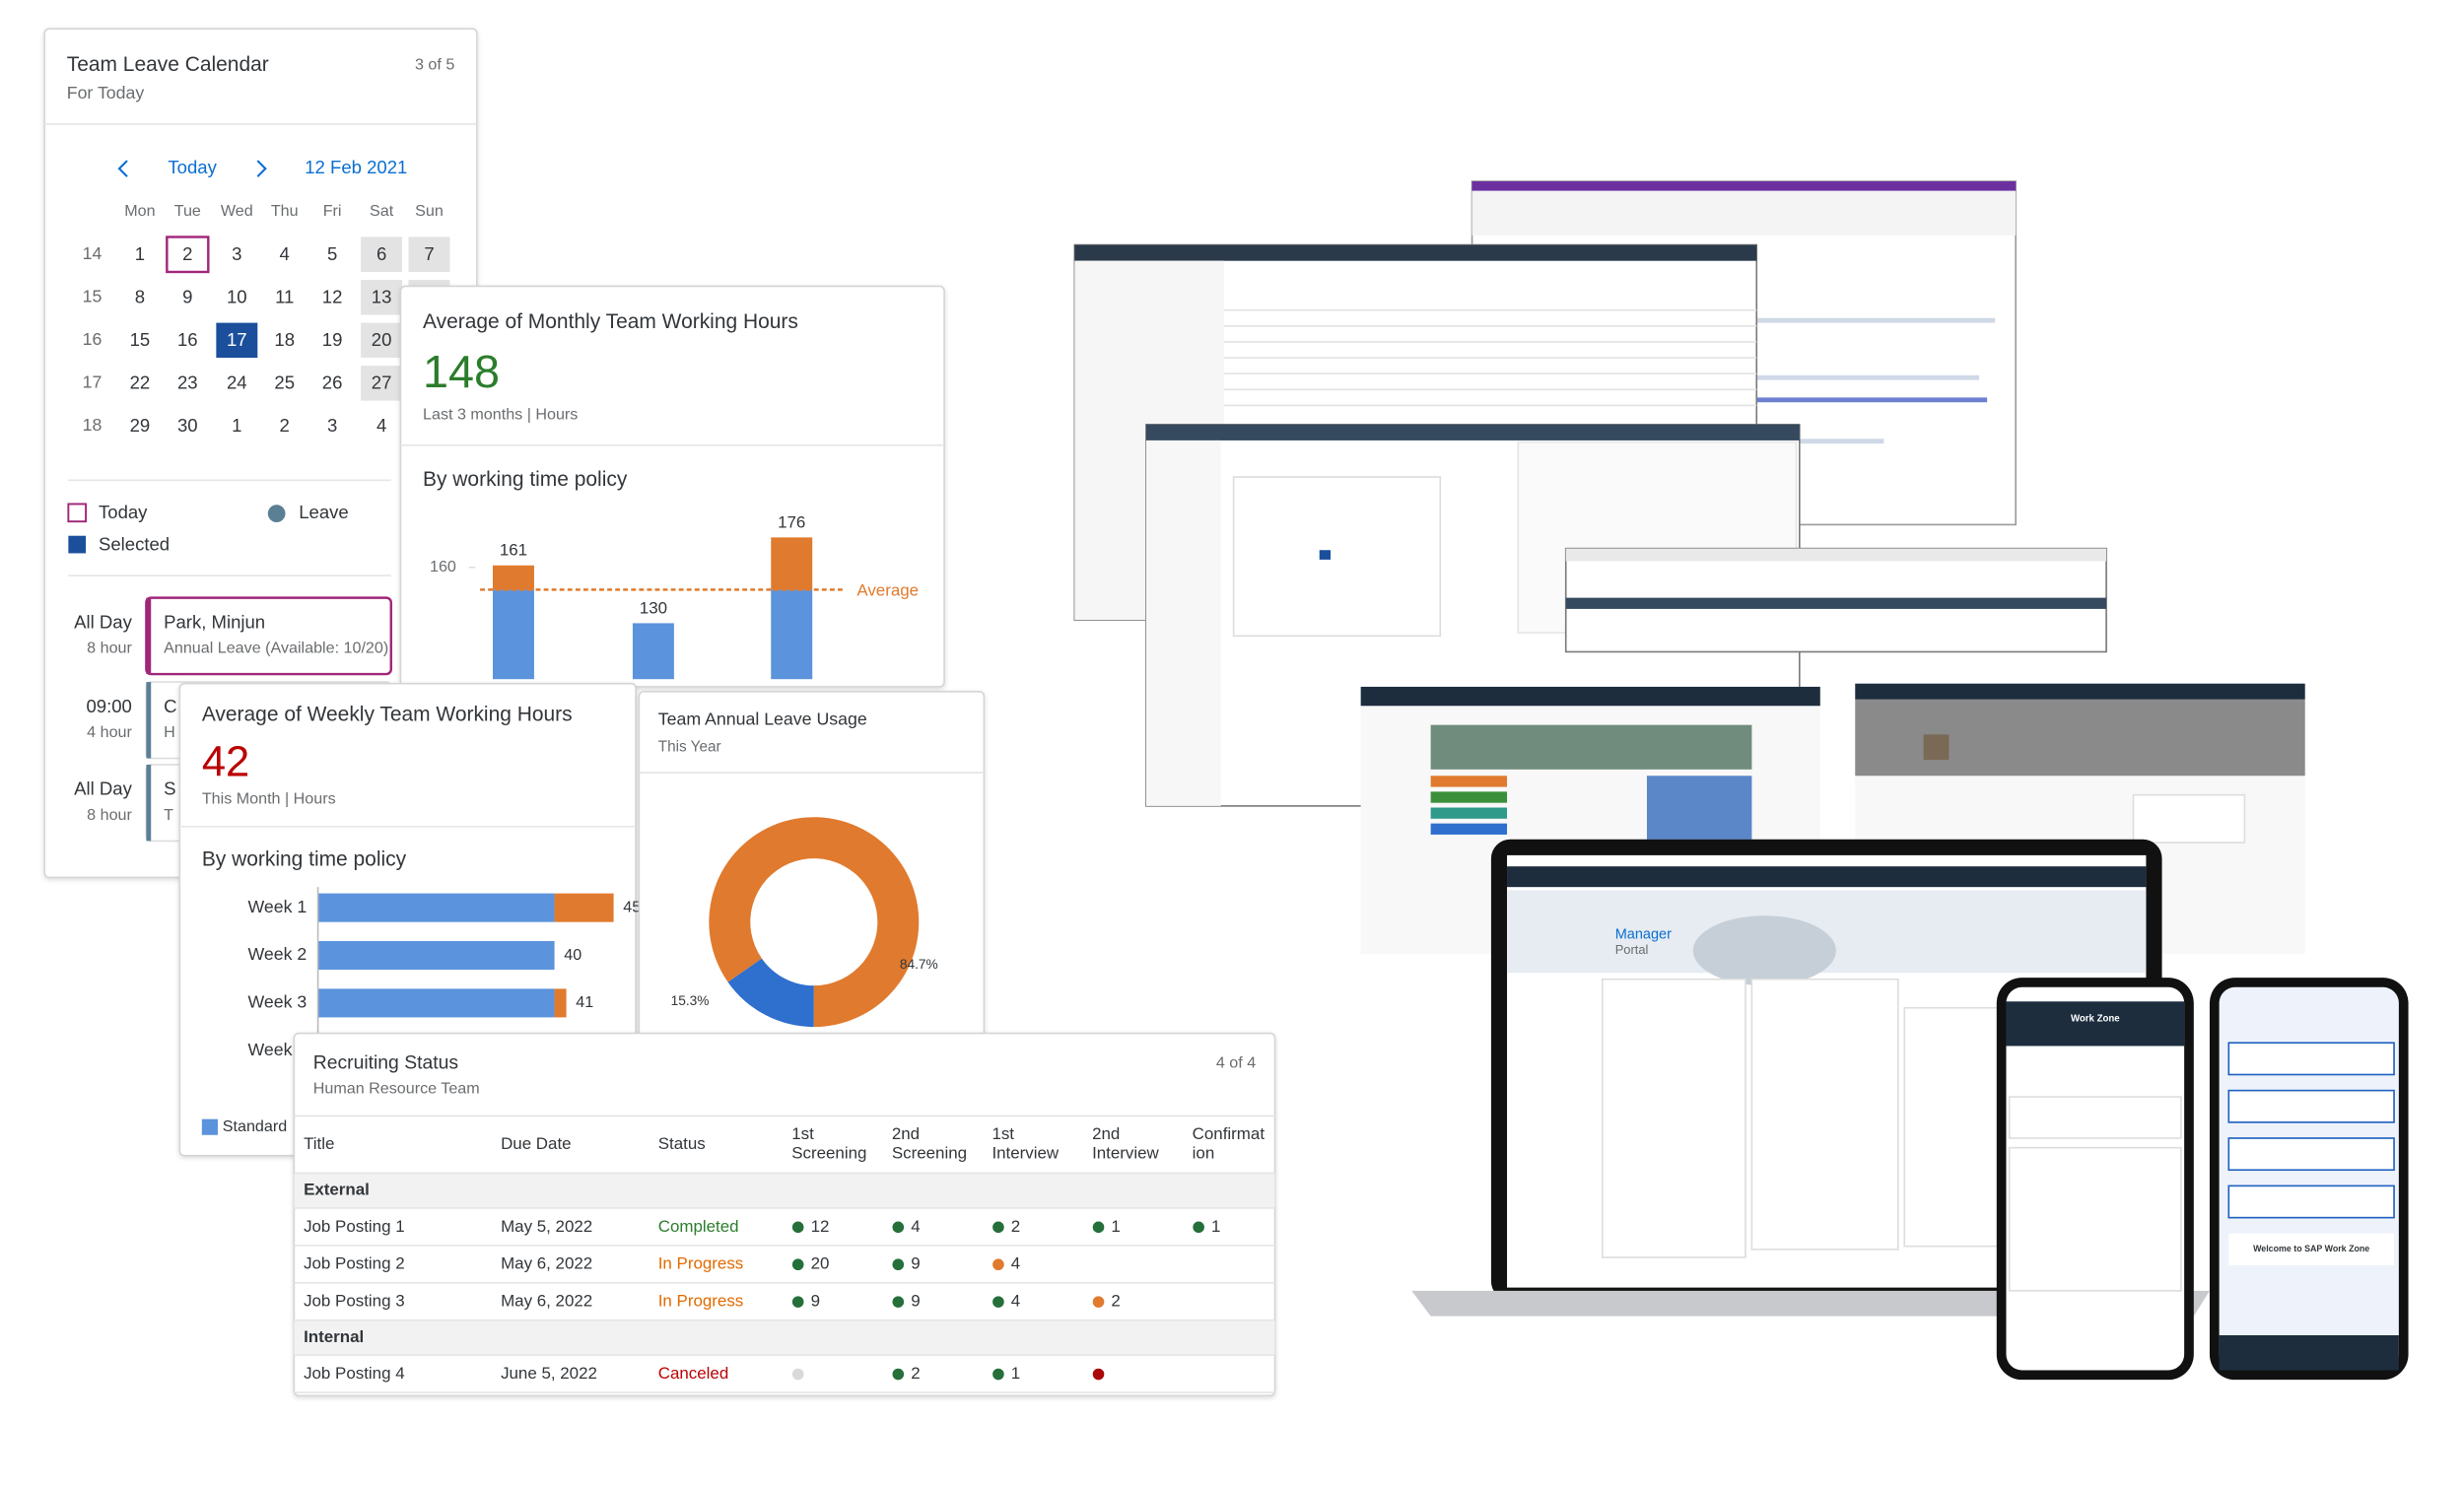  I want to click on card-bg, so click(784, 1215).